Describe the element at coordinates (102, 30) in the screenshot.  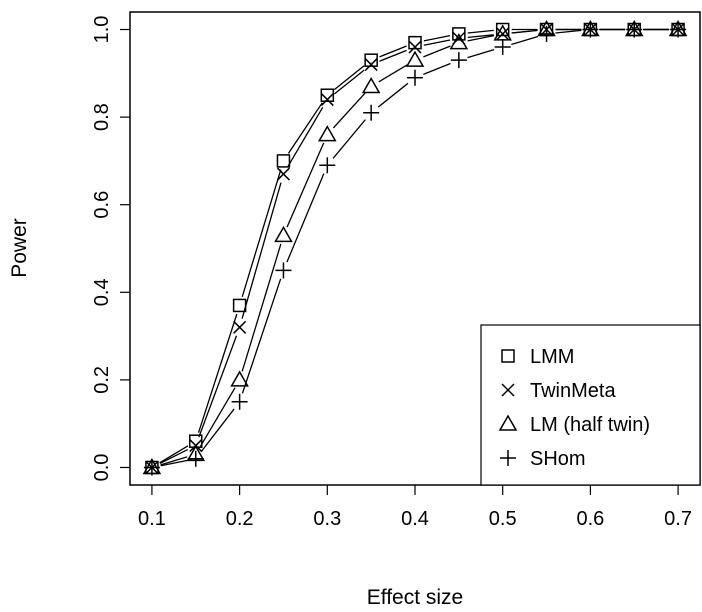
I see `y-tick-label: 1.0` at that location.